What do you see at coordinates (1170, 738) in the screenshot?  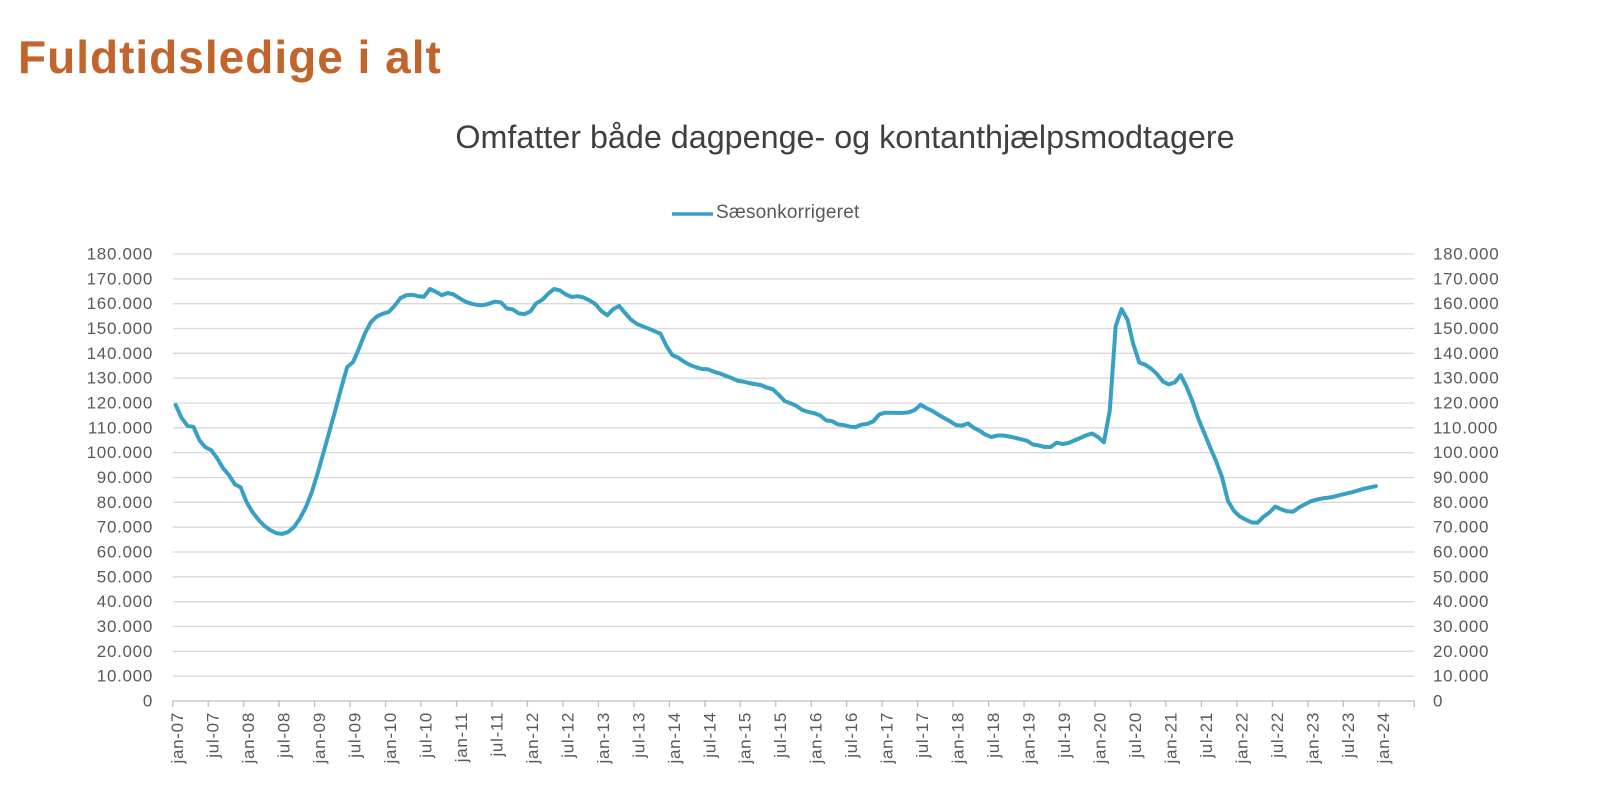 I see `svg-text: jan-21` at bounding box center [1170, 738].